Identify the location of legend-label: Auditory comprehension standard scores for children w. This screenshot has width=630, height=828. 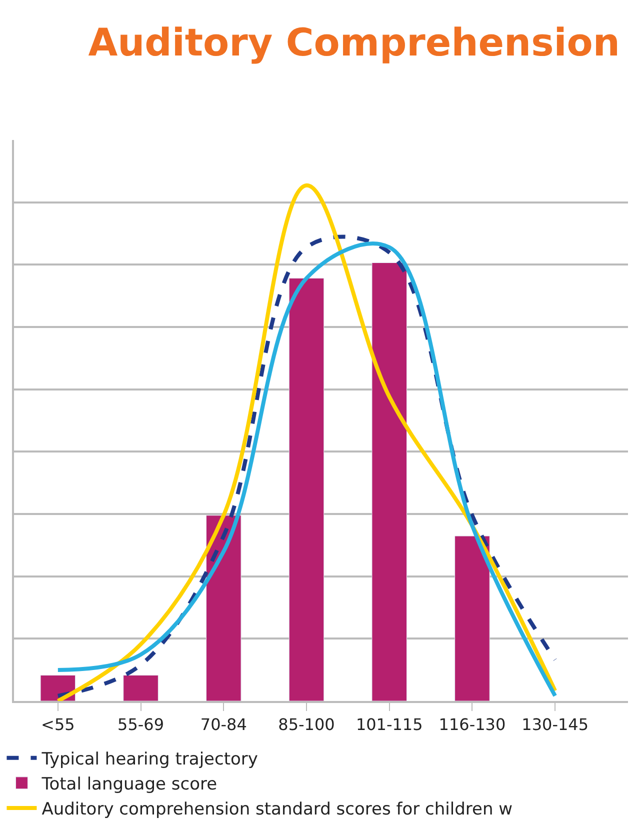
(277, 810).